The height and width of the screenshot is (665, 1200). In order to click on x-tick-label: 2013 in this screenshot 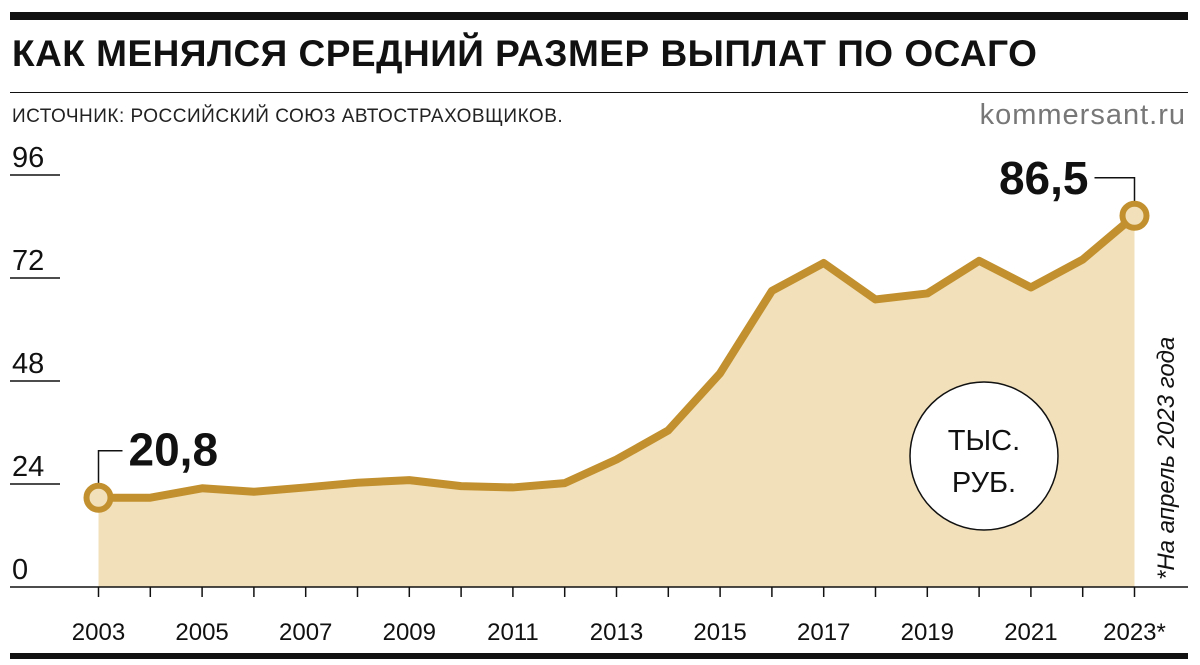, I will do `click(616, 632)`.